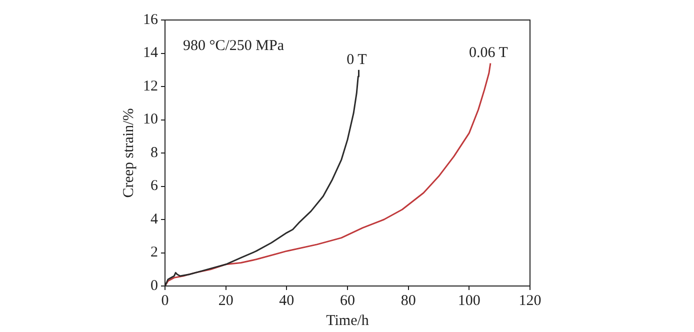 This screenshot has height=332, width=694. I want to click on x-tick-label: 40, so click(286, 300).